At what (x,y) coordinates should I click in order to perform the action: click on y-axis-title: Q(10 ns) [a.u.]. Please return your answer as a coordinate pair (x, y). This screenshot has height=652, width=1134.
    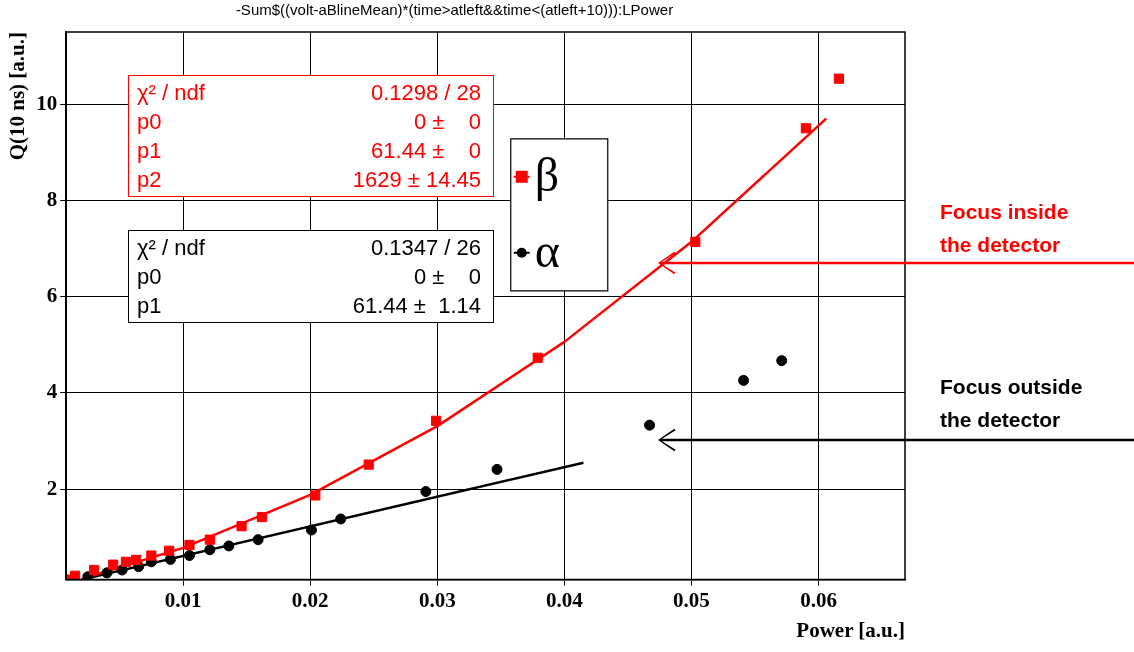
    Looking at the image, I should click on (17, 96).